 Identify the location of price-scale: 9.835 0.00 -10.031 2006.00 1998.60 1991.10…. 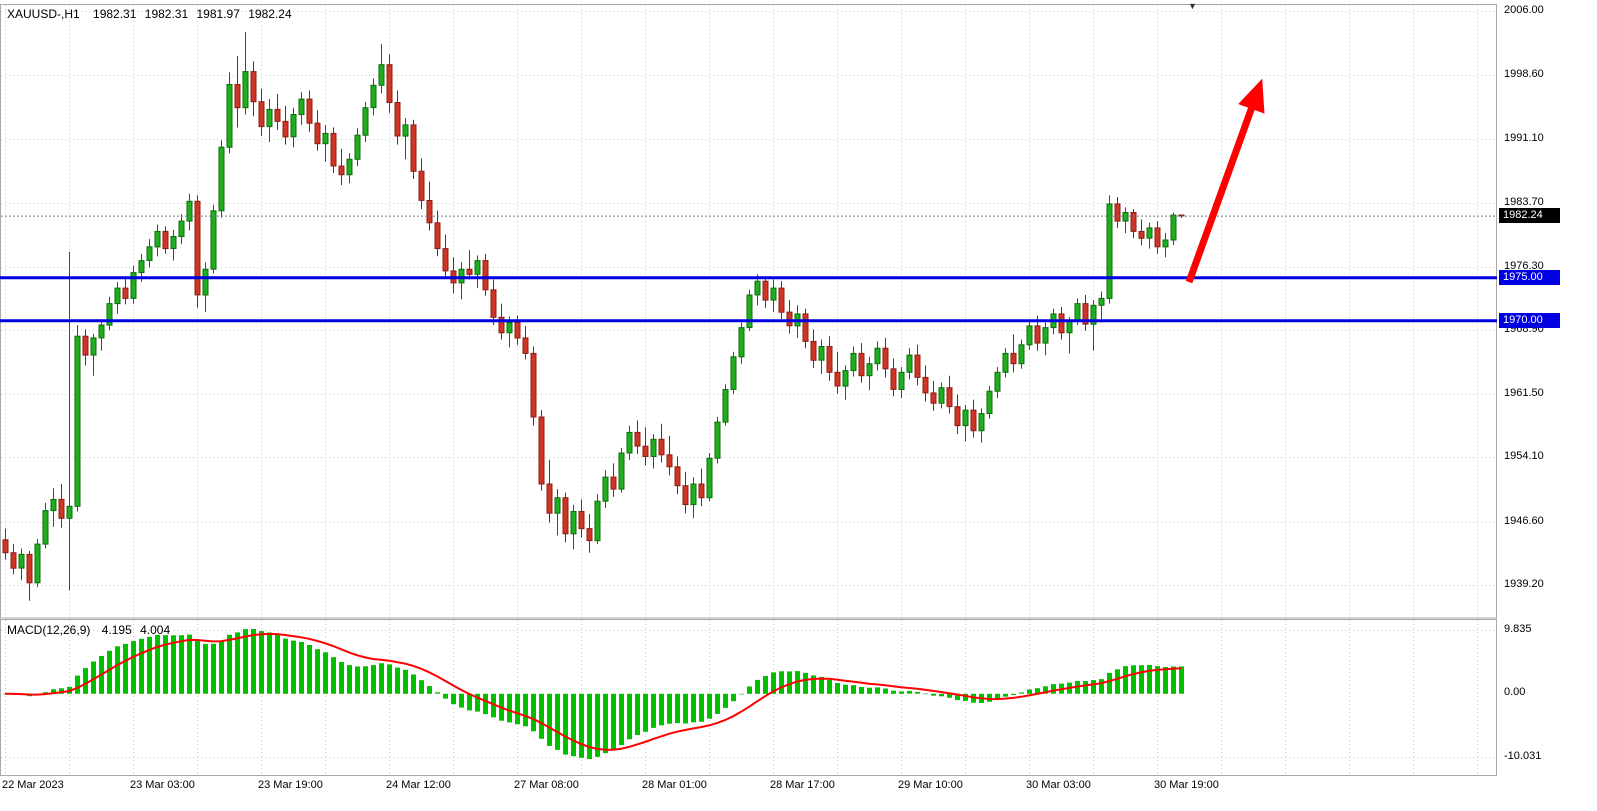
(1547, 405).